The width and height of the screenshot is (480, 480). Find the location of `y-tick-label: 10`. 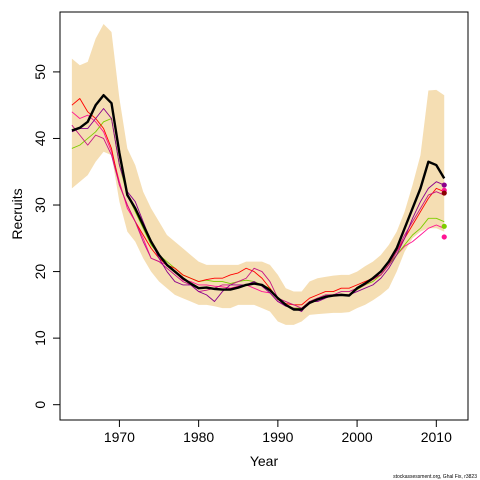

y-tick-label: 10 is located at coordinates (40, 338).